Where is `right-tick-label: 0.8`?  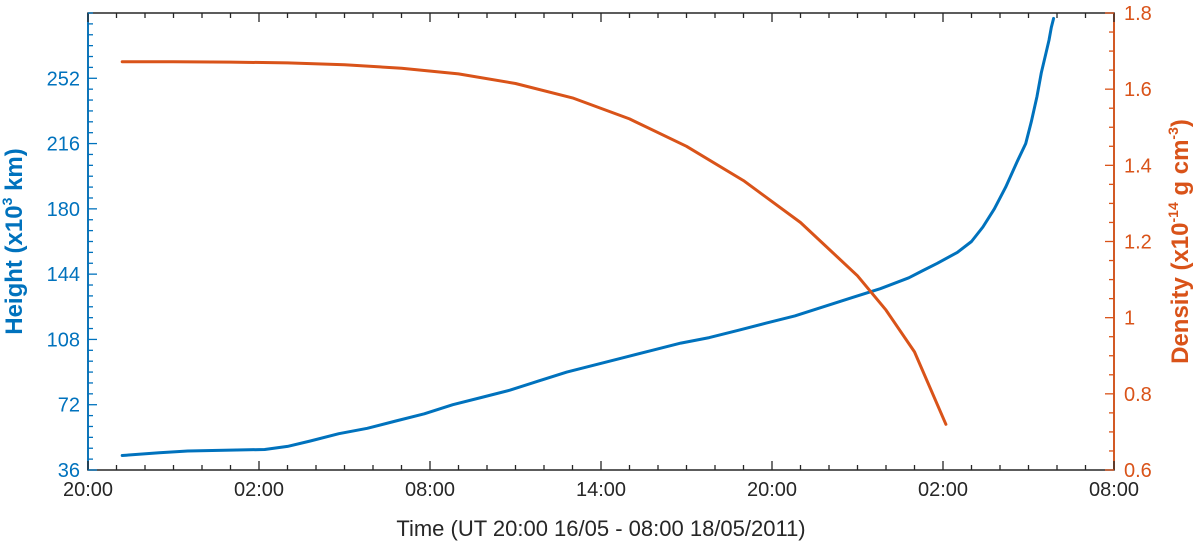 right-tick-label: 0.8 is located at coordinates (1138, 395).